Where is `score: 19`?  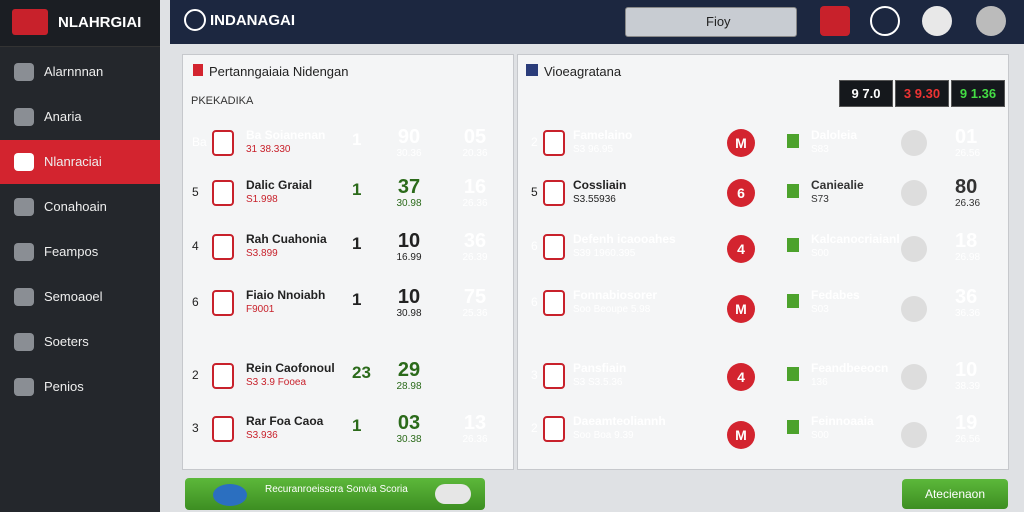
score: 19 is located at coordinates (966, 423).